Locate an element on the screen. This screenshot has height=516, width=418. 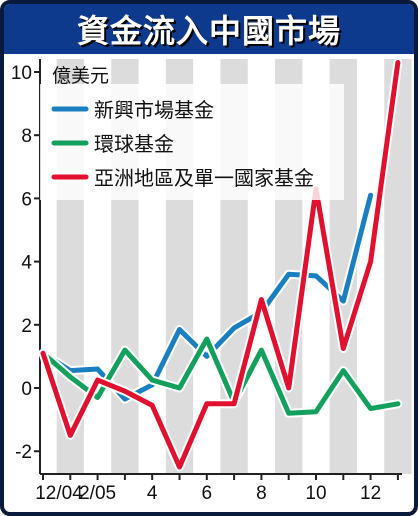
y-tick-label: 4 is located at coordinates (26, 263).